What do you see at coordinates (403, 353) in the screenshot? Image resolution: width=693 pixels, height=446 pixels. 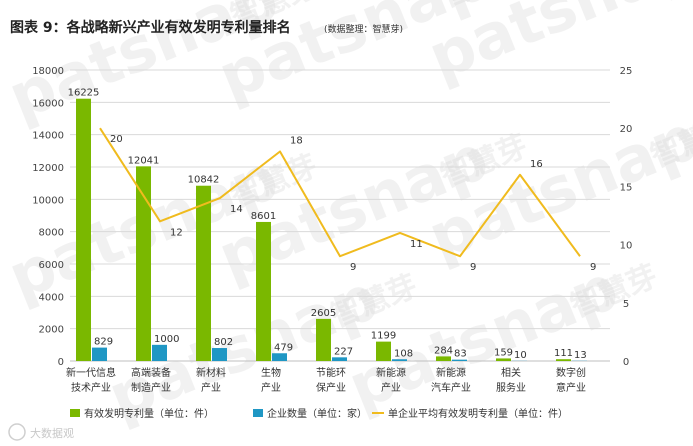 I see `data-label-companies: 108` at bounding box center [403, 353].